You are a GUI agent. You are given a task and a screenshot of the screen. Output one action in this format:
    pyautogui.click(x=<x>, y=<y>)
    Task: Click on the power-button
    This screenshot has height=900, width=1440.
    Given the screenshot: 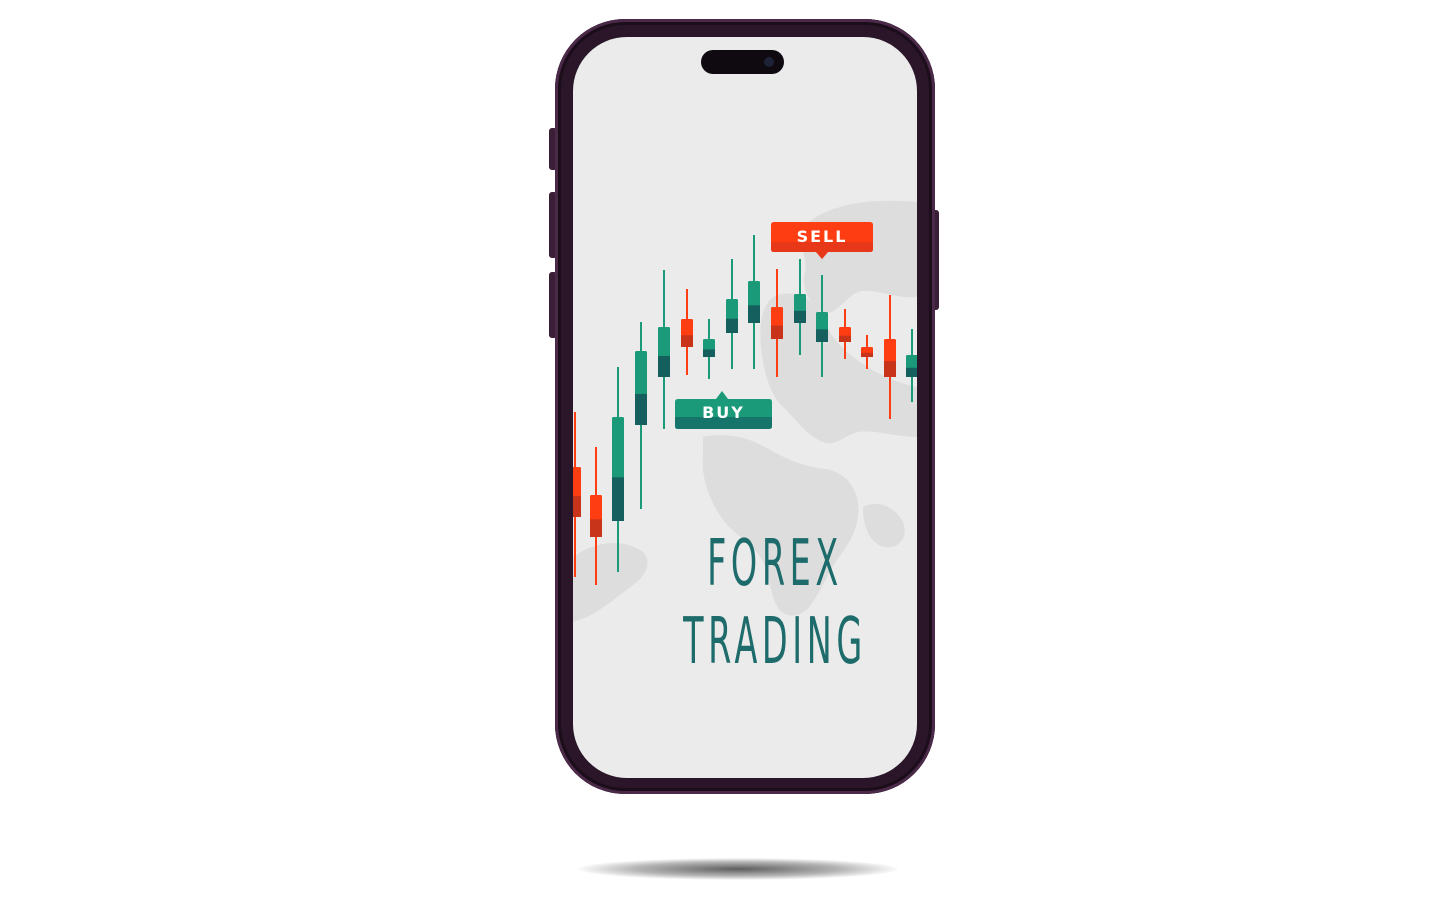 What is the action you would take?
    pyautogui.click(x=935, y=260)
    